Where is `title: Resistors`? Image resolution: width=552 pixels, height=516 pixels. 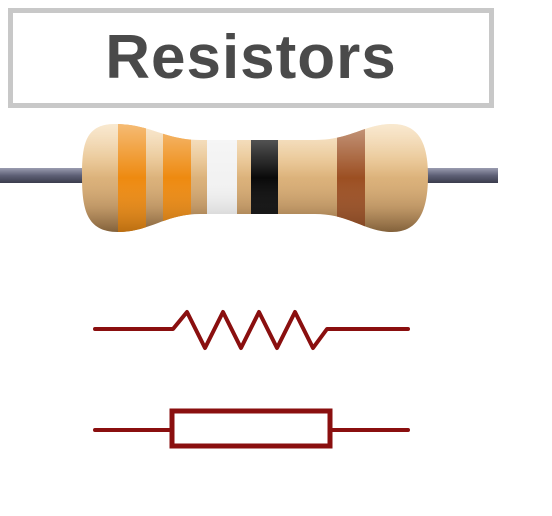 title: Resistors is located at coordinates (251, 57).